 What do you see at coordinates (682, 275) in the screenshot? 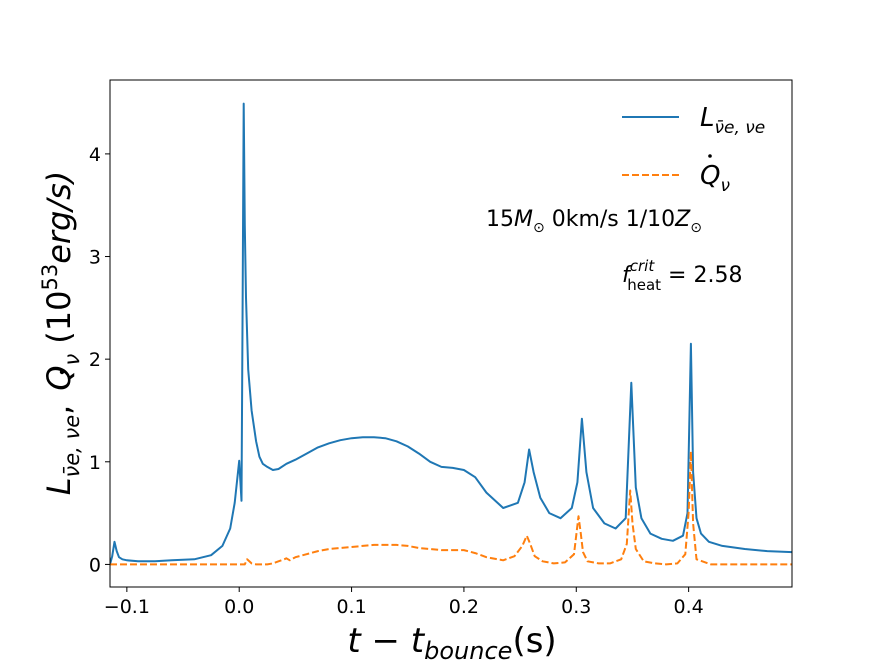
I see `annotation-fheat: fcrit heat = 2.58` at bounding box center [682, 275].